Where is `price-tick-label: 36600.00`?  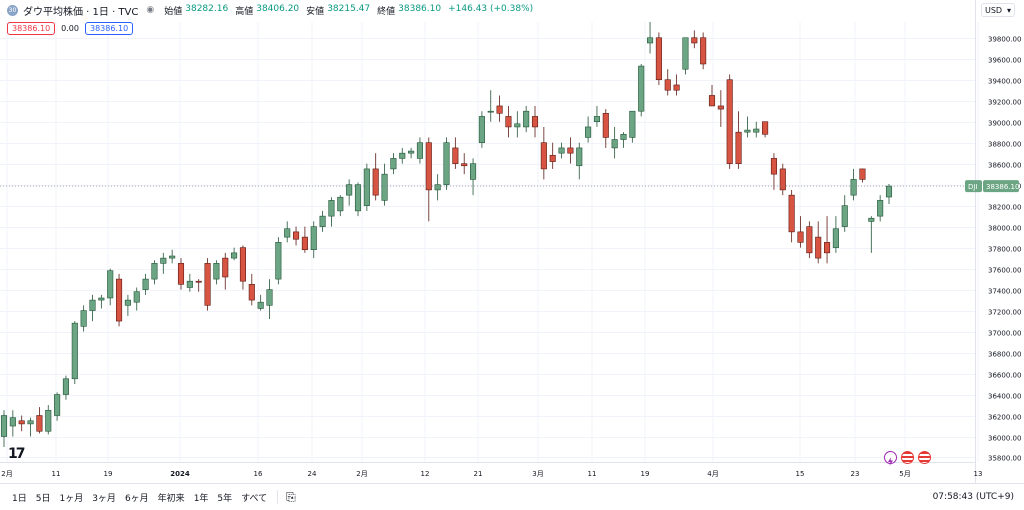 price-tick-label: 36600.00 is located at coordinates (1004, 376).